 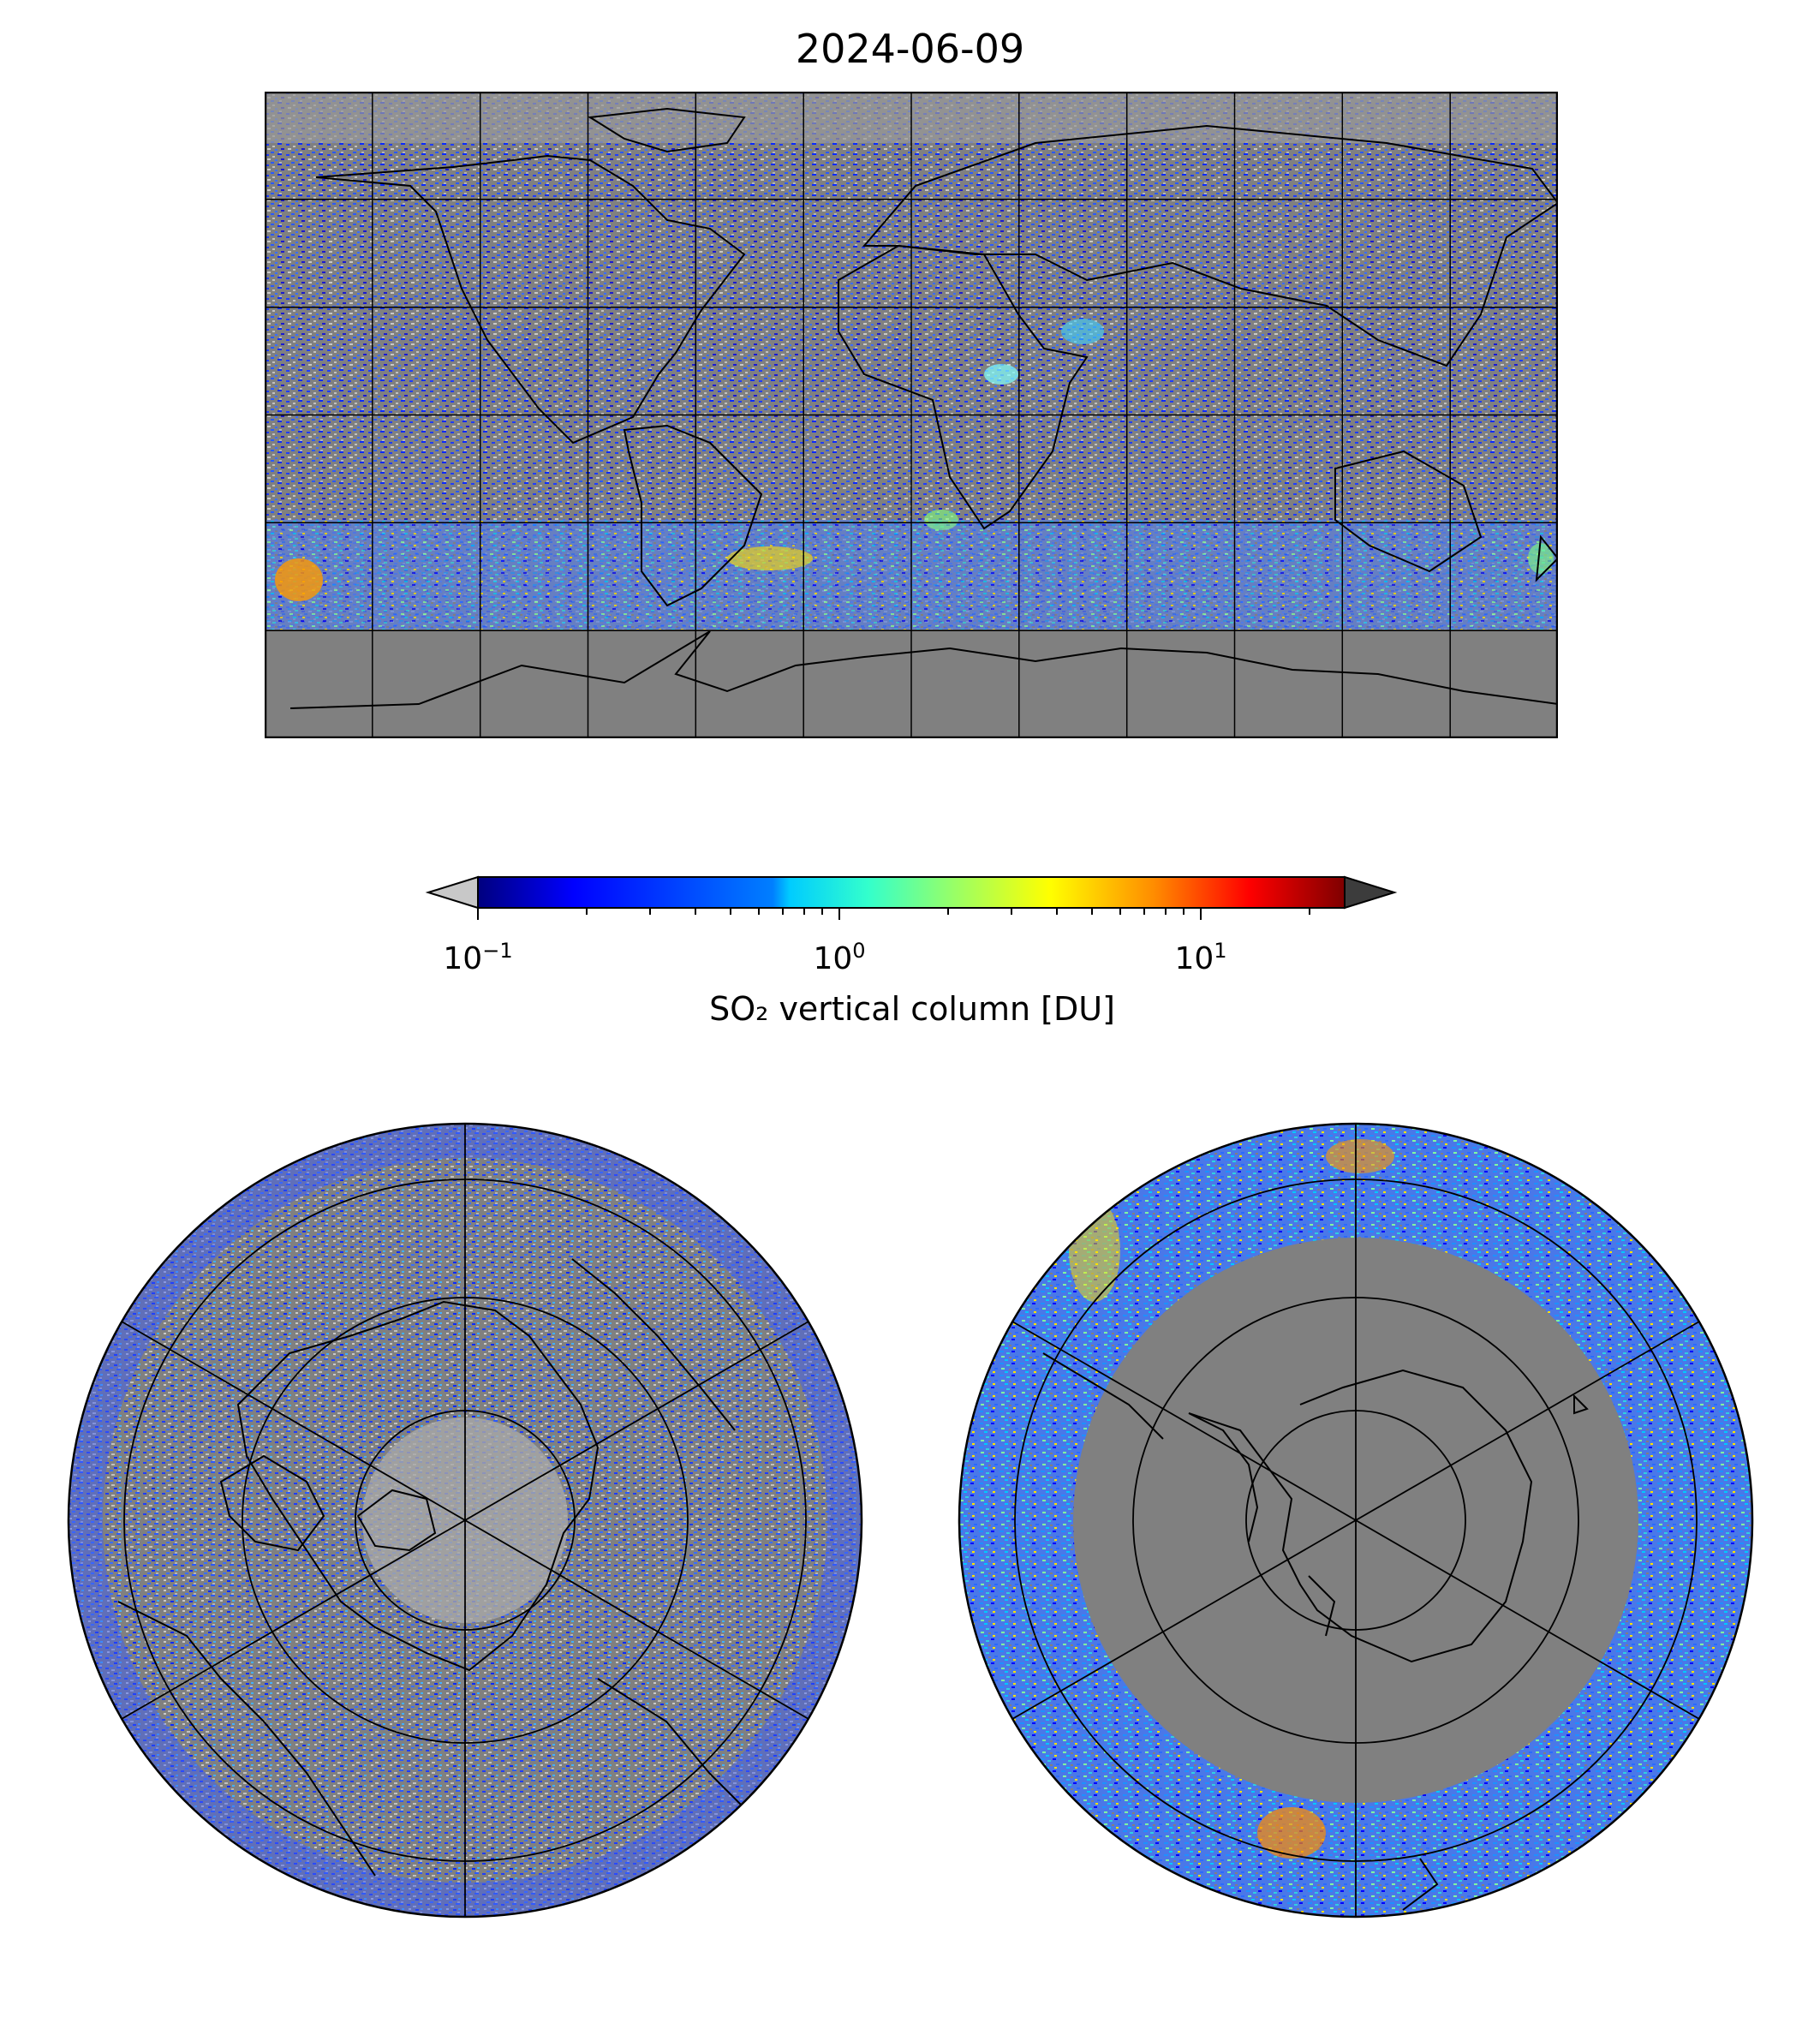 I want to click on colorbar: 10⁻¹ 10⁰ 10¹ SO₂ vertical column [DU], so click(x=912, y=957).